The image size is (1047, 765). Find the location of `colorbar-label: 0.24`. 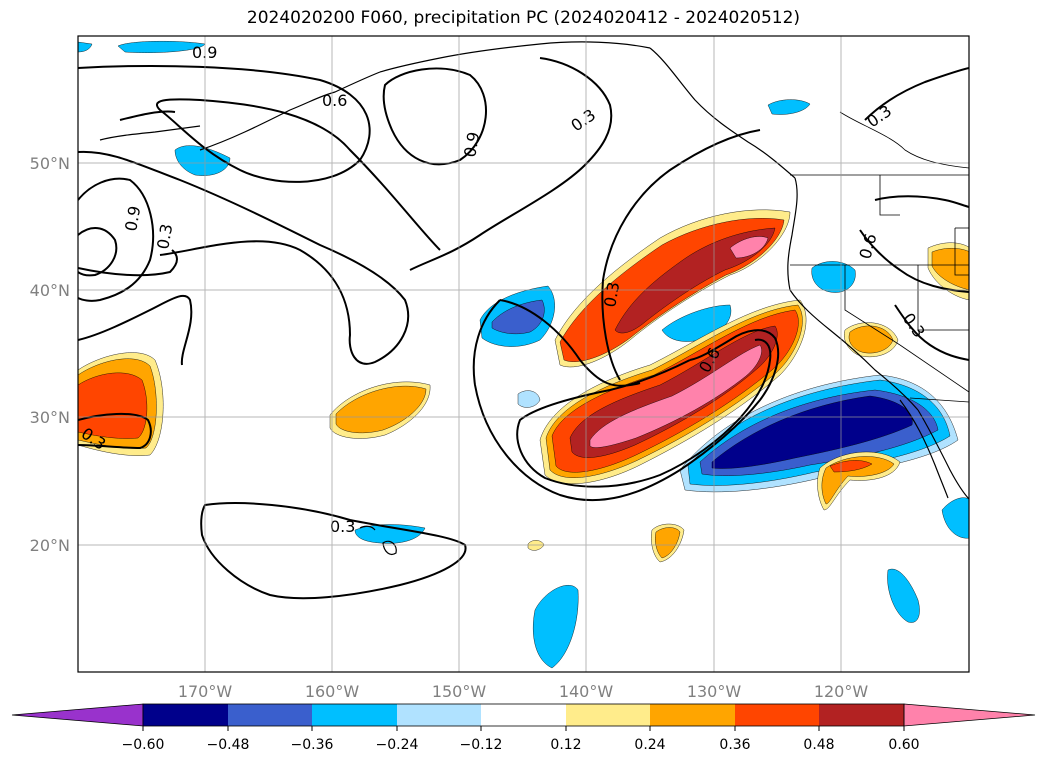

colorbar-label: 0.24 is located at coordinates (649, 745).